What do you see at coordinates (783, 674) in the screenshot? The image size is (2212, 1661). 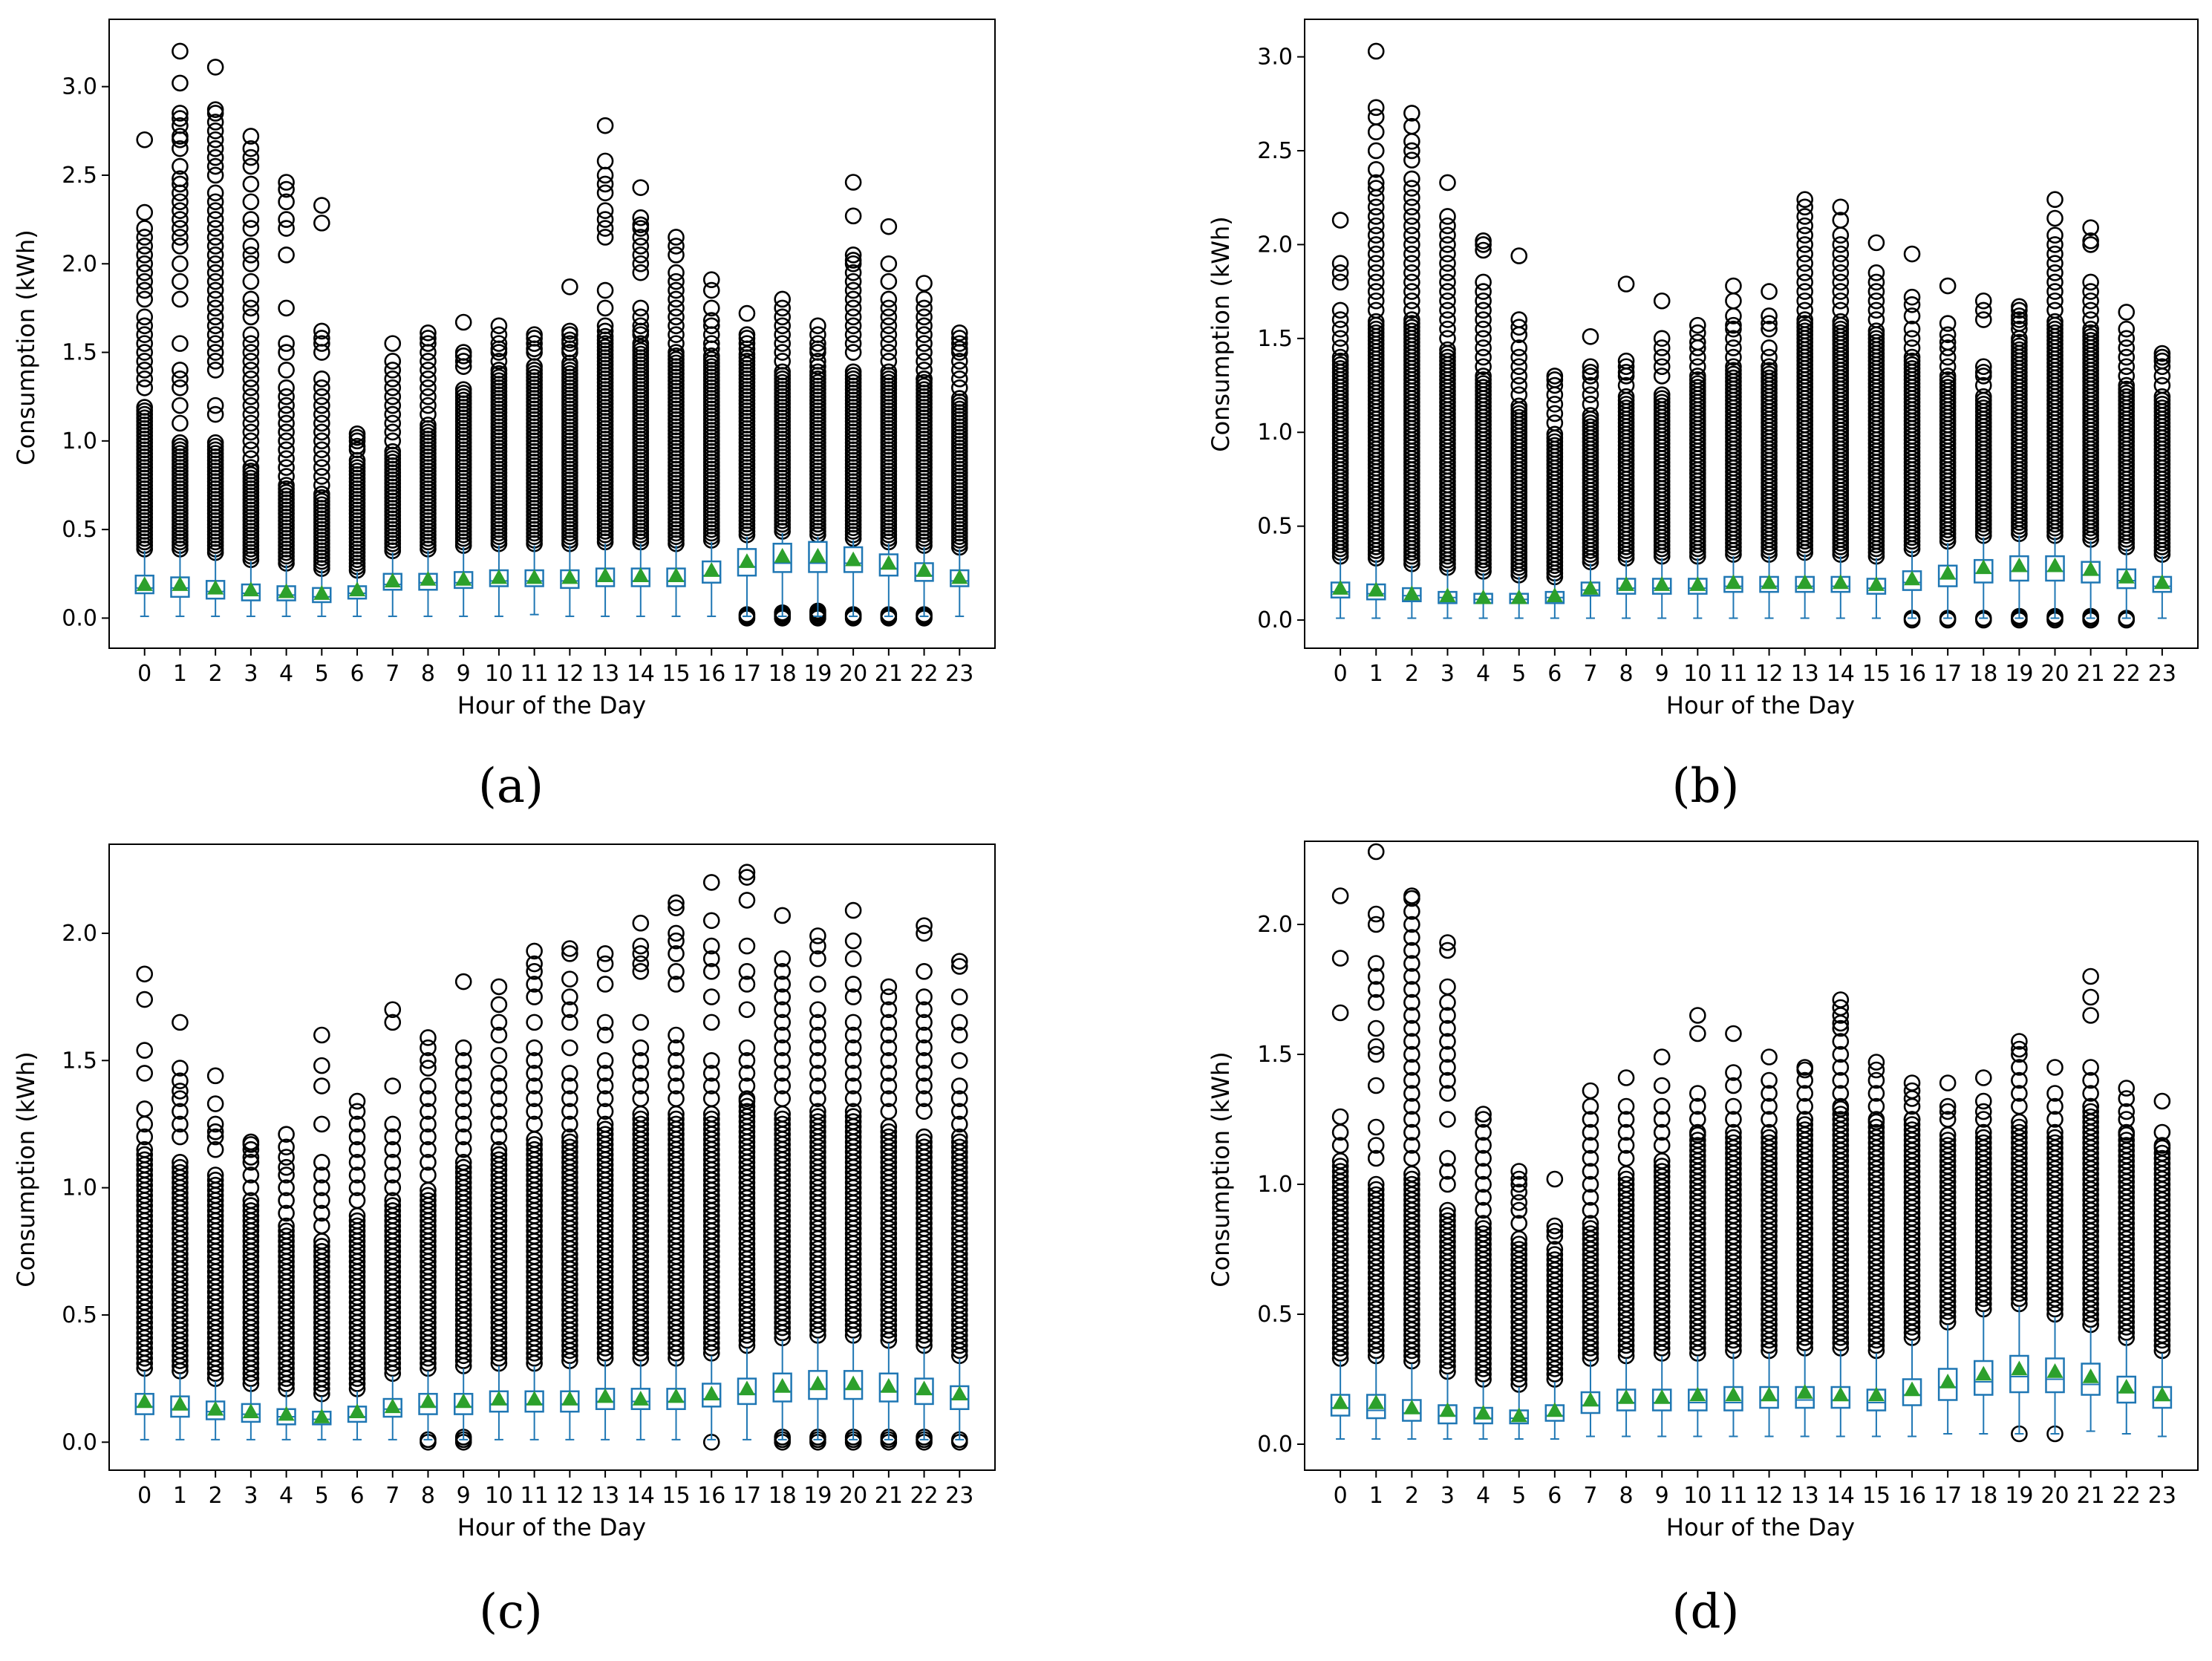 I see `x-tick-label: 18` at bounding box center [783, 674].